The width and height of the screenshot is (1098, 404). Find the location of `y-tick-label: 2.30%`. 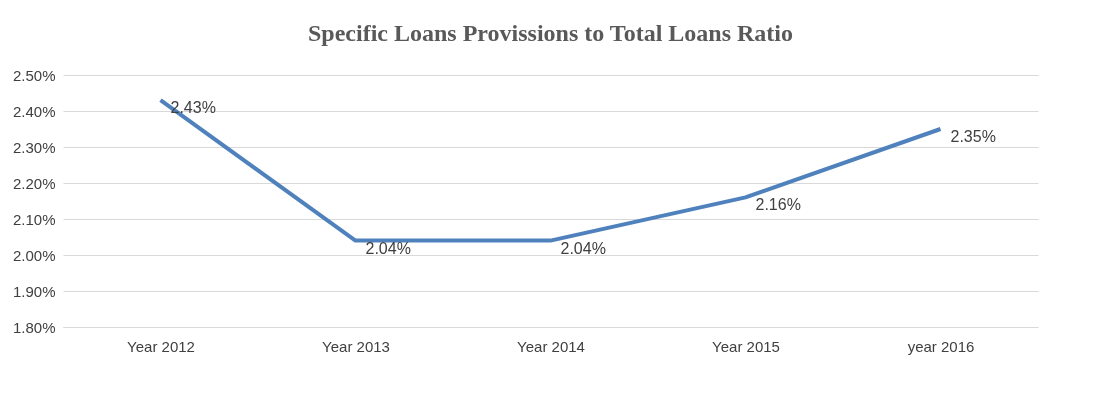

y-tick-label: 2.30% is located at coordinates (34, 147).